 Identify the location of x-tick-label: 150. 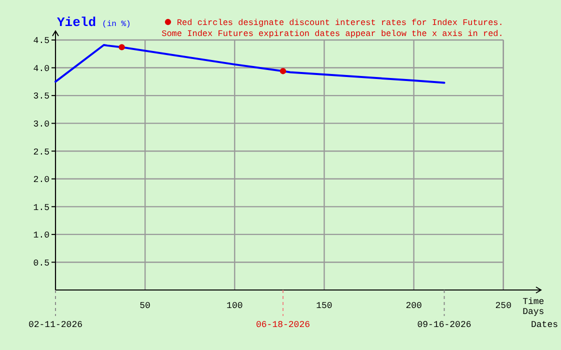
(324, 306).